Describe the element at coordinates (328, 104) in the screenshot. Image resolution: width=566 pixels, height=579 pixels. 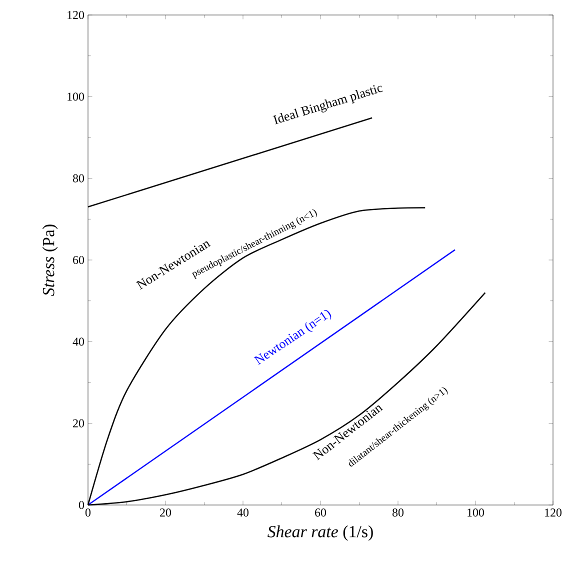
I see `annotation: Ideal Bingham plastic` at that location.